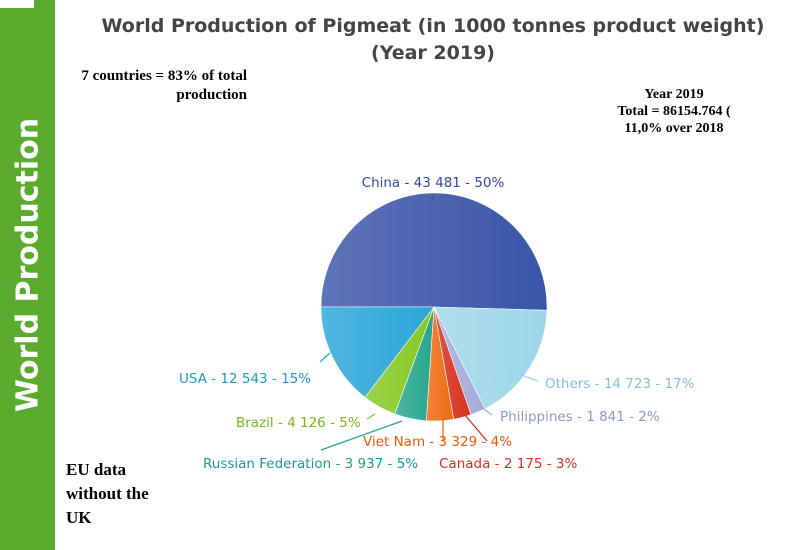  I want to click on year-note-line3: 11,0% over 2018, so click(674, 128).